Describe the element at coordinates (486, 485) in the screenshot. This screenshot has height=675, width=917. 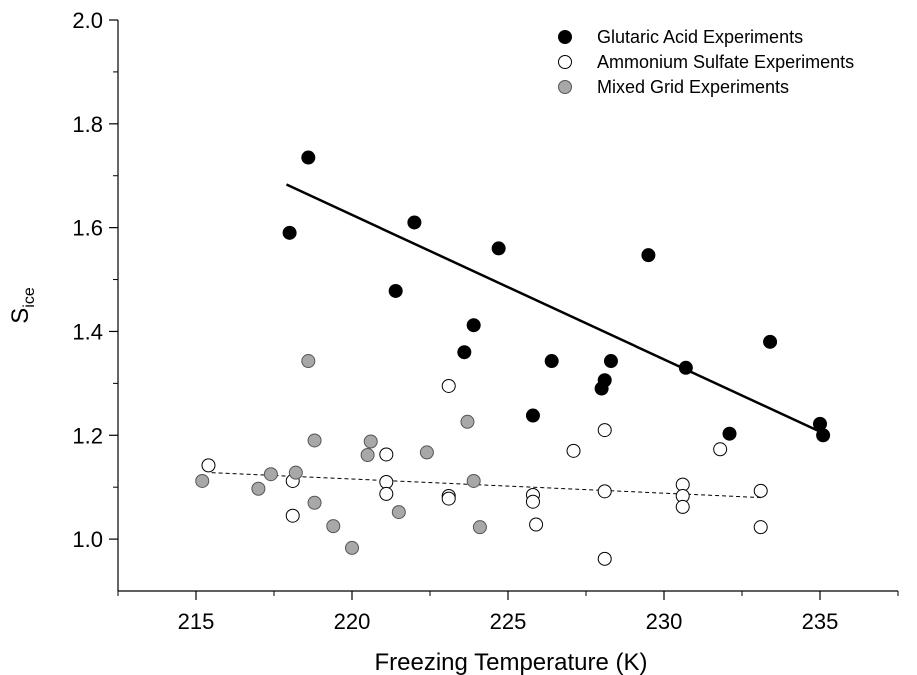
I see `fit-line-dashed` at that location.